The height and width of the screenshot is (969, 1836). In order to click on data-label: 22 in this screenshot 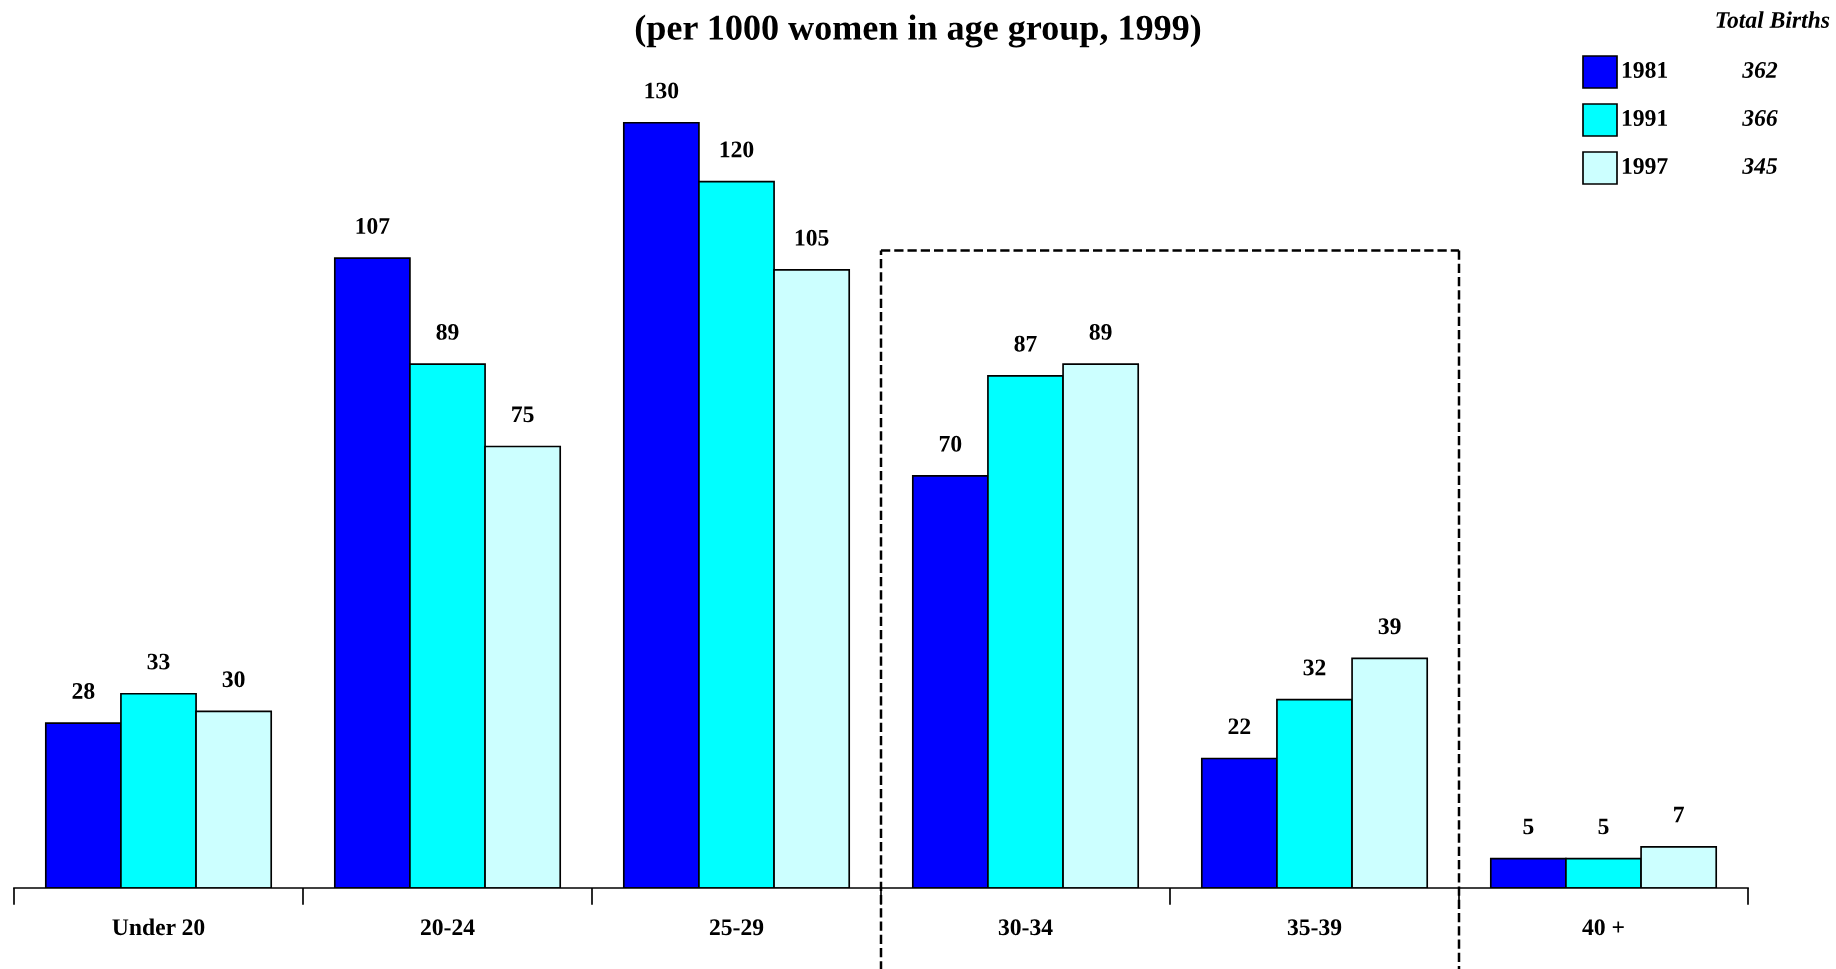, I will do `click(1239, 726)`.